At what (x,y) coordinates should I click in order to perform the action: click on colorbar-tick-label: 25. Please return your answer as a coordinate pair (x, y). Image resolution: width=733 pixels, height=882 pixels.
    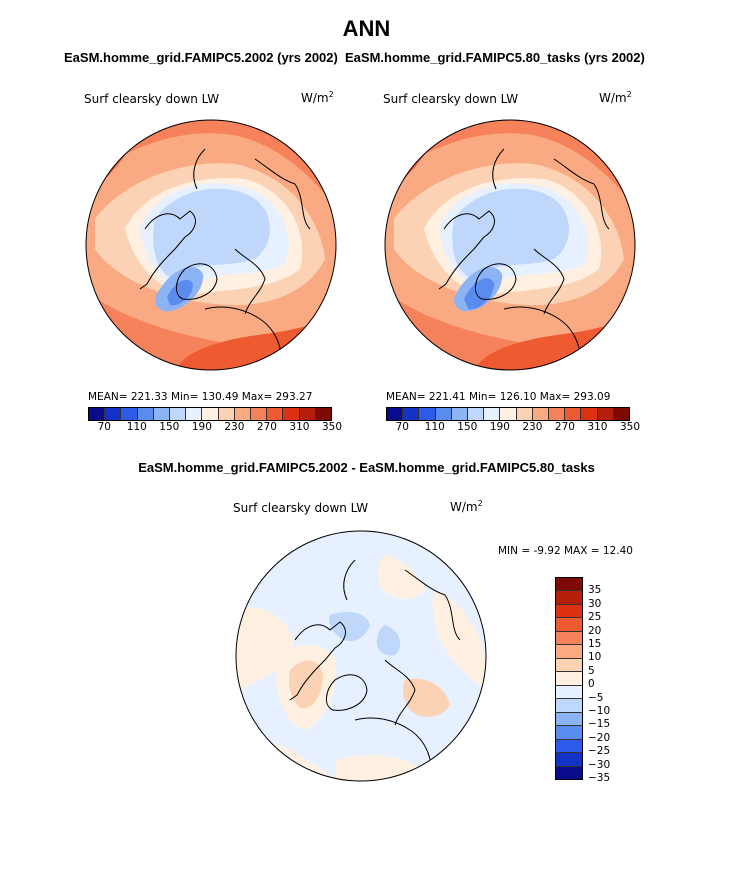
    Looking at the image, I should click on (595, 617).